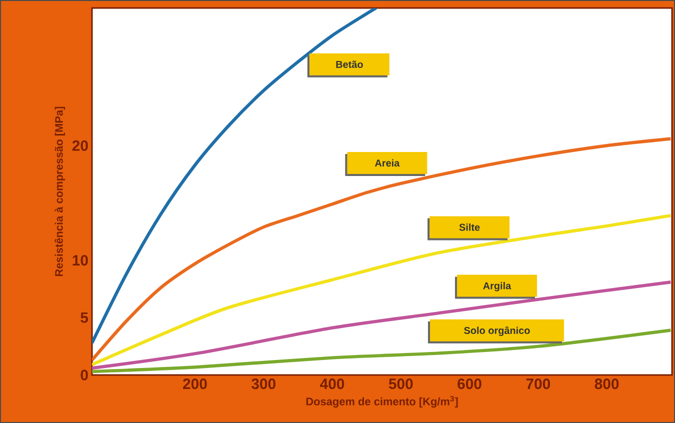 The height and width of the screenshot is (423, 675). Describe the element at coordinates (332, 384) in the screenshot. I see `x-tick-label: 400` at that location.